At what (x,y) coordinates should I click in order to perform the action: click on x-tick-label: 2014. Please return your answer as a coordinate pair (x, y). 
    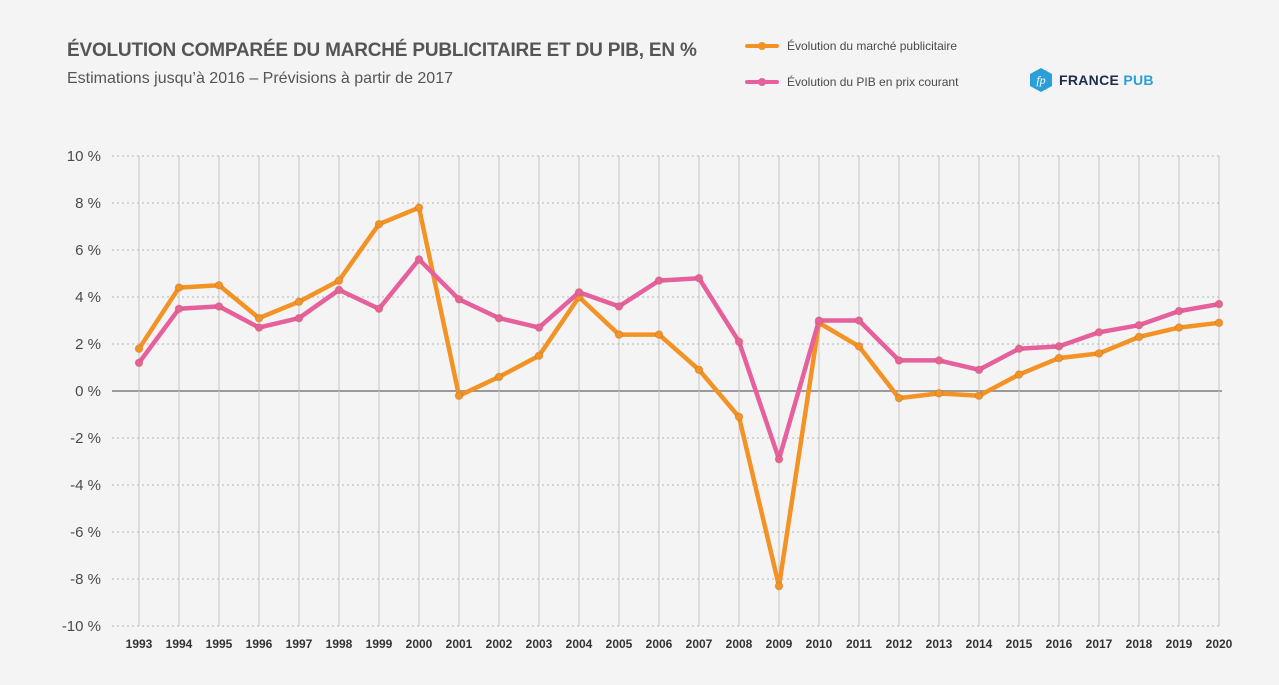
    Looking at the image, I should click on (979, 644).